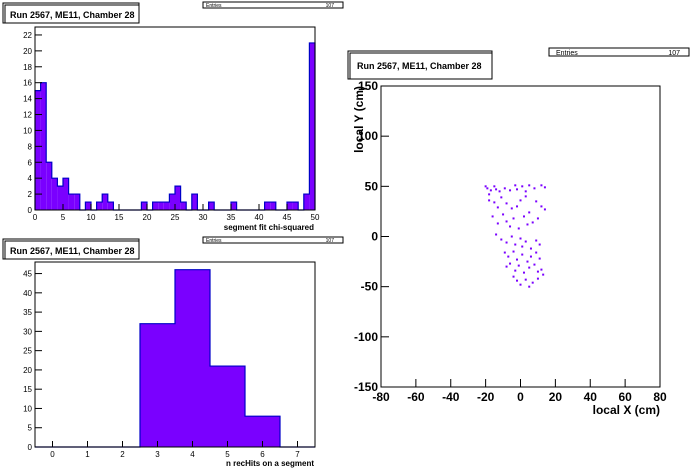 Image resolution: width=696 pixels, height=472 pixels. I want to click on x-tick-label-0-6: 30, so click(203, 217).